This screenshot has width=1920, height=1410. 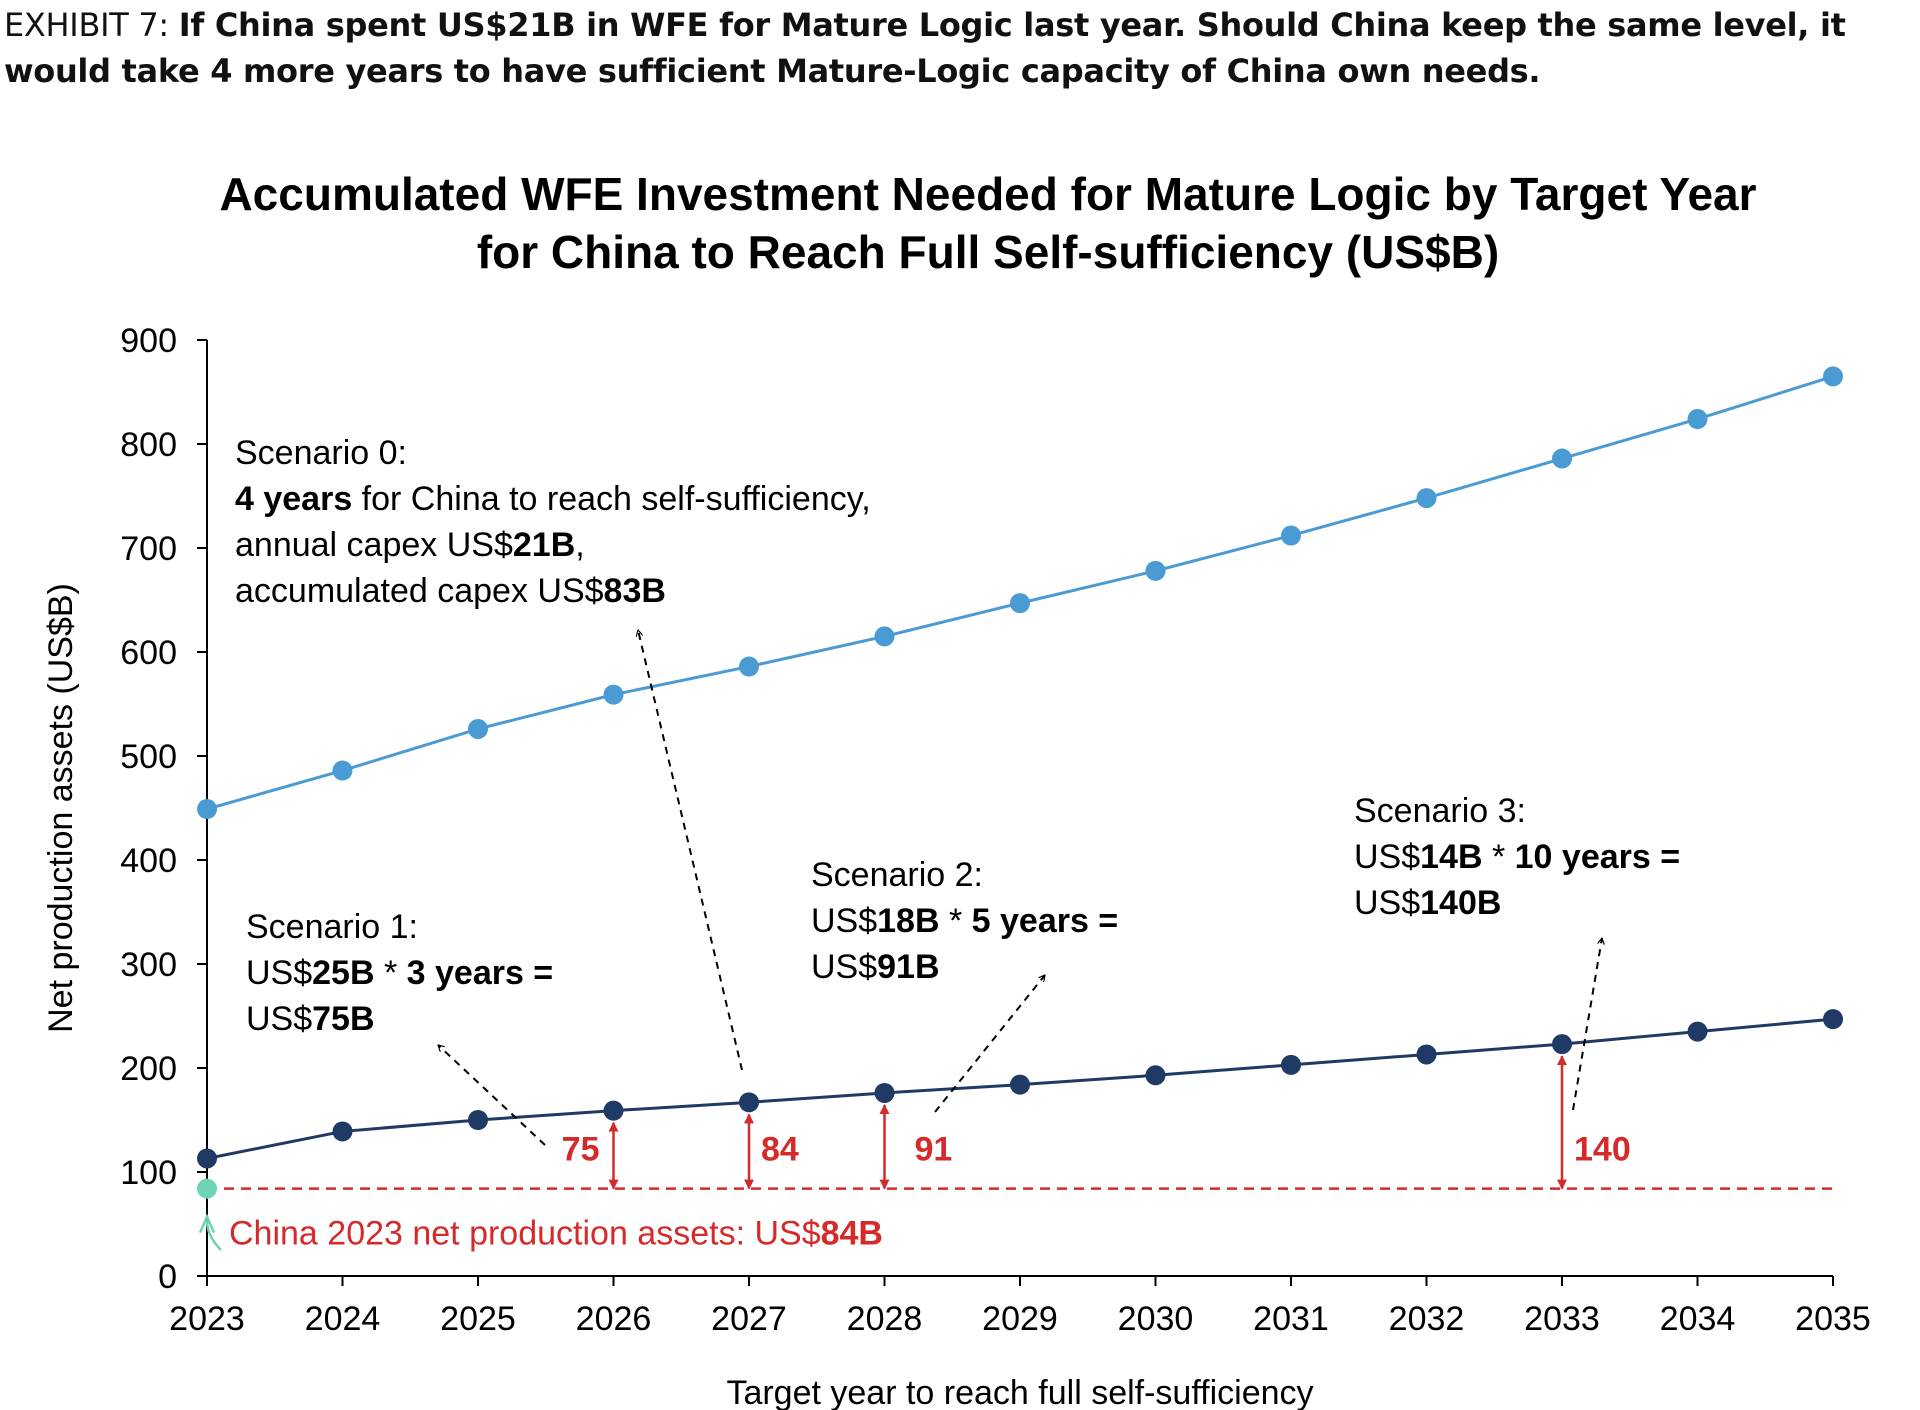 I want to click on gap-label-2028: 91, so click(x=934, y=1150).